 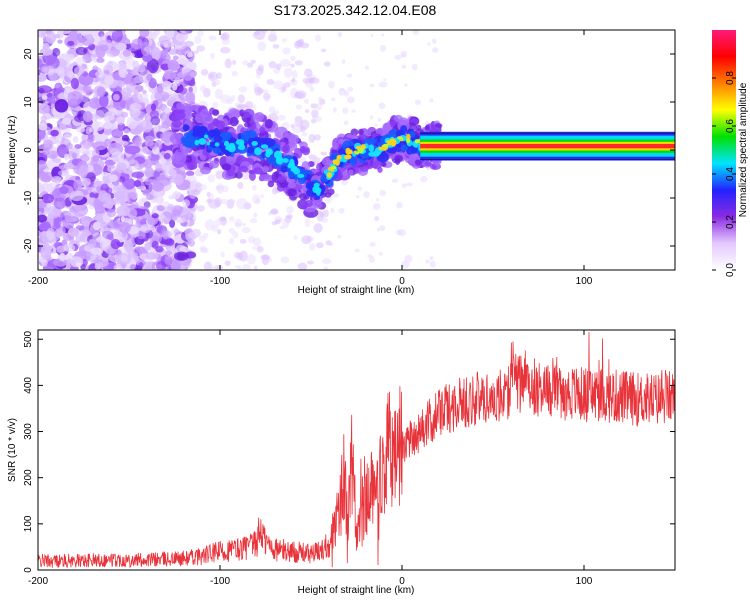 I want to click on colorbar-ticks: 0.0 0.2 0.4 0.6 0.8, so click(x=724, y=174).